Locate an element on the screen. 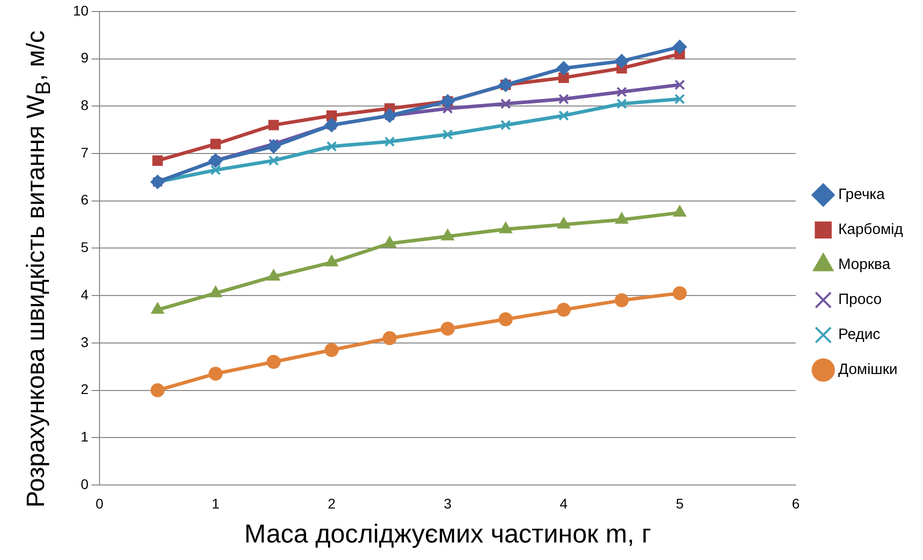 The height and width of the screenshot is (560, 923). x-tick-label: 6 is located at coordinates (796, 503).